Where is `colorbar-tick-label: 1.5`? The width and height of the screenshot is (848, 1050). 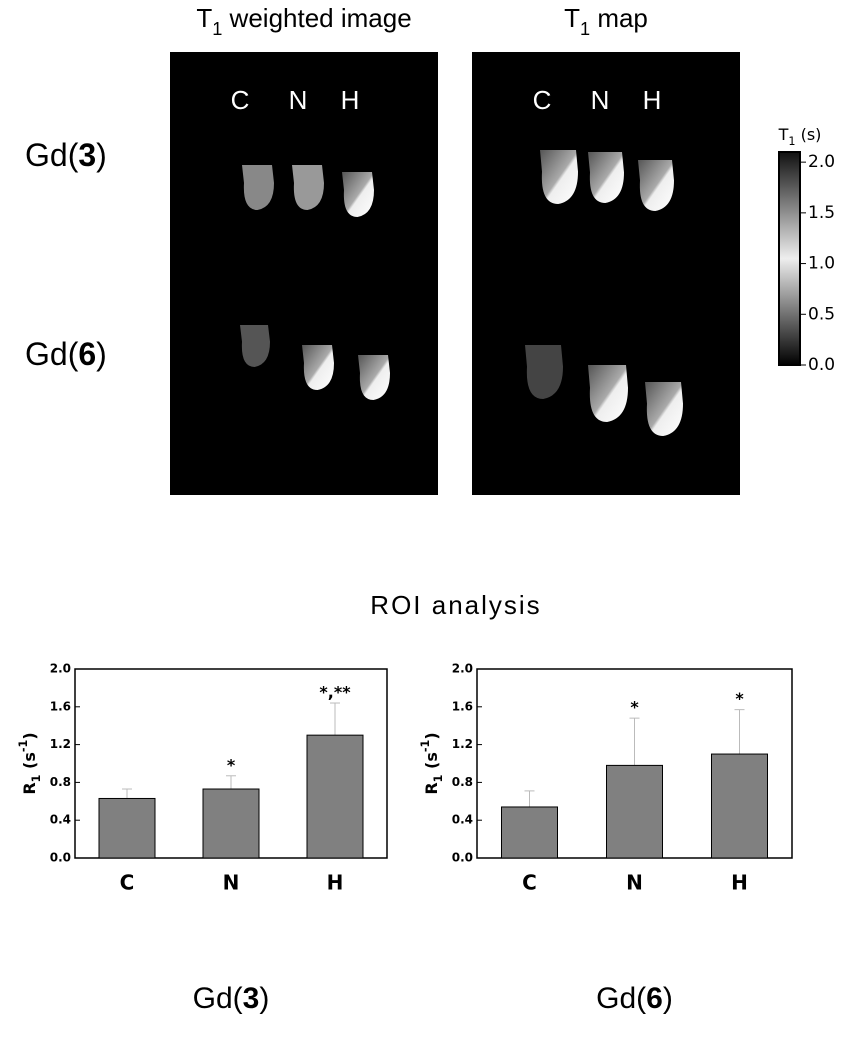 colorbar-tick-label: 1.5 is located at coordinates (821, 213).